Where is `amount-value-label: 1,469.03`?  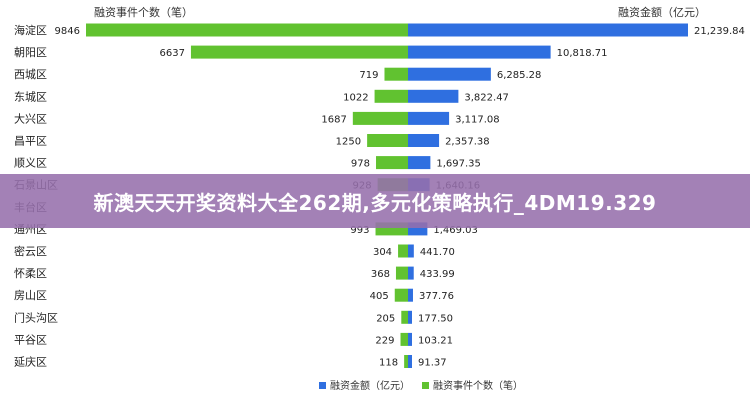
amount-value-label: 1,469.03 is located at coordinates (455, 230).